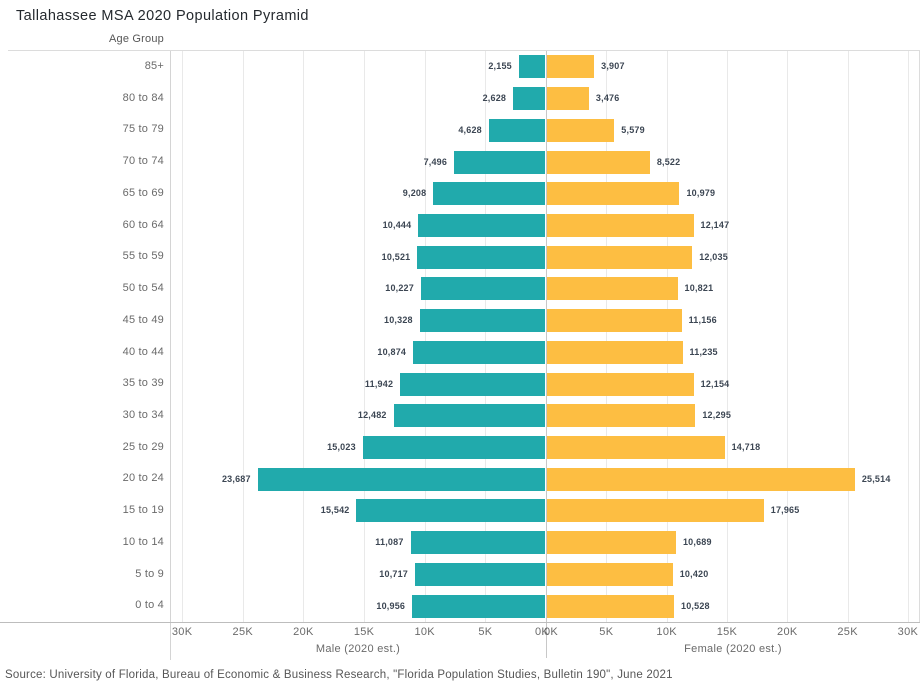 The width and height of the screenshot is (924, 697). What do you see at coordinates (394, 573) in the screenshot?
I see `male-value-label: 10,717` at bounding box center [394, 573].